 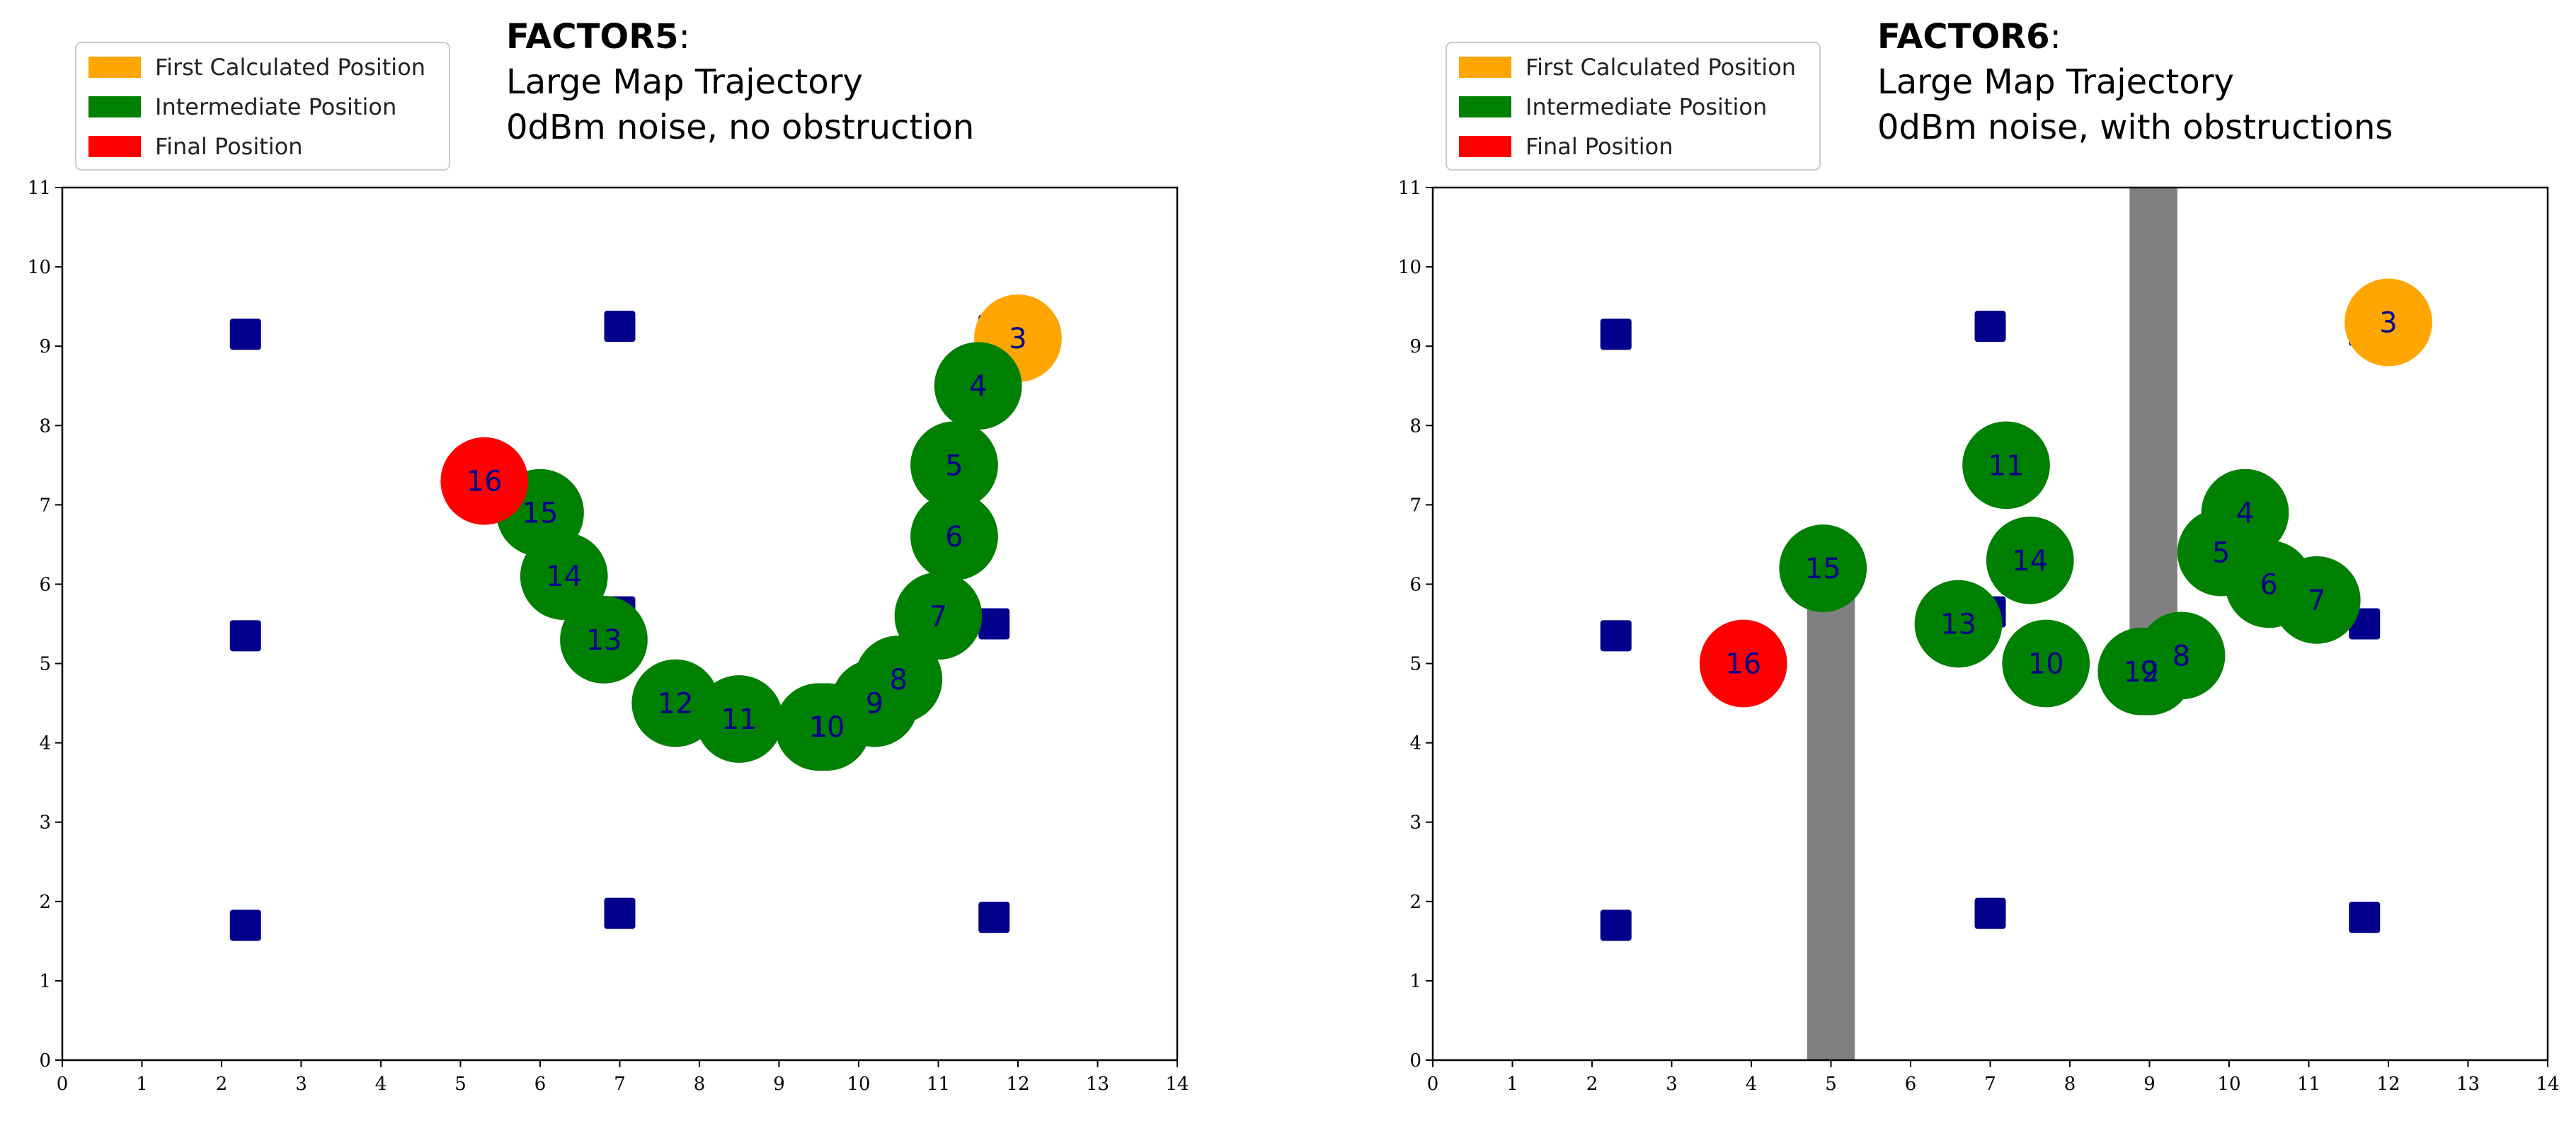 I want to click on chart-title-bold: FACTOR6, so click(x=1963, y=37).